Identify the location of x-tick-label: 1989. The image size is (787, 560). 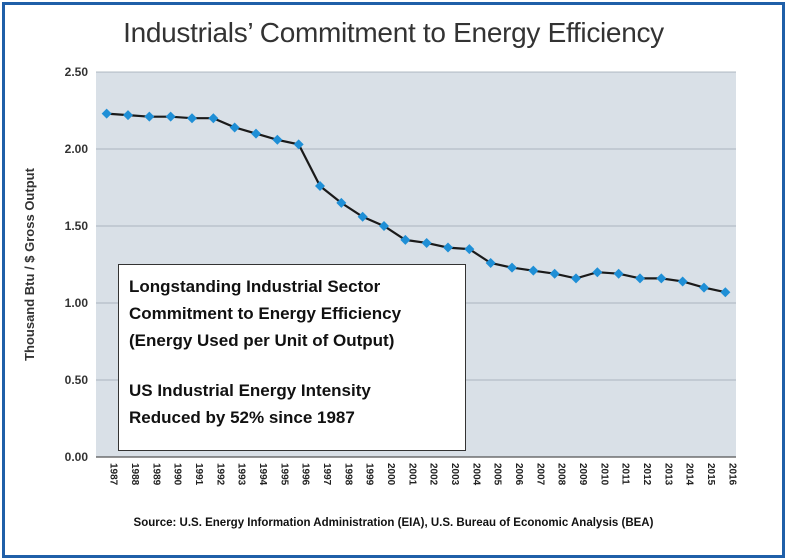
(155, 474).